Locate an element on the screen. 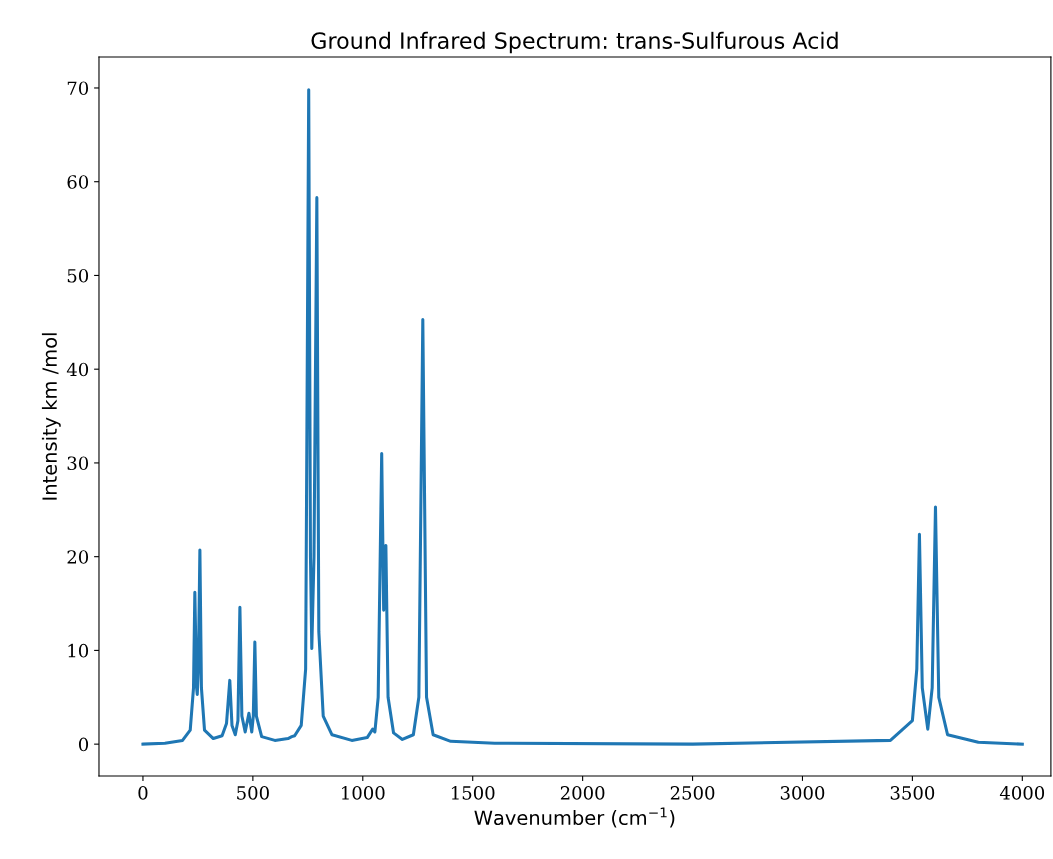  x-tick-label: 500 is located at coordinates (253, 793).